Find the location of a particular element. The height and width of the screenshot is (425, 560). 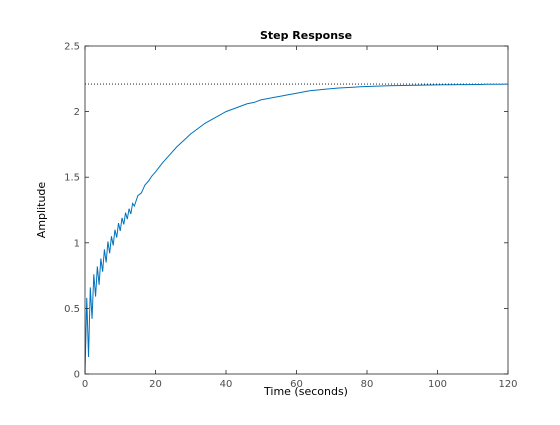

x-tick-label: 20 is located at coordinates (155, 384).